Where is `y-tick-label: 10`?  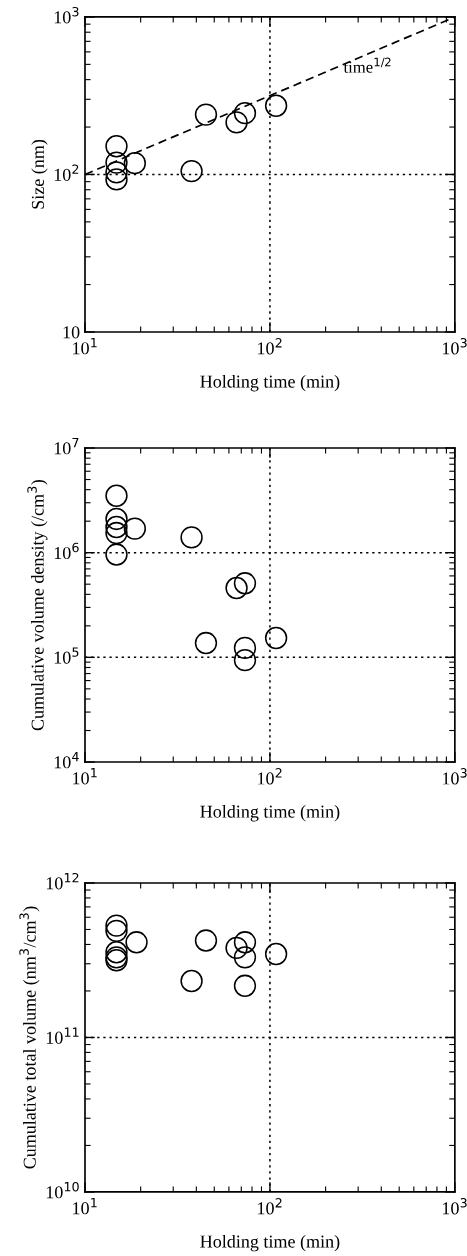 y-tick-label: 10 is located at coordinates (71, 332).